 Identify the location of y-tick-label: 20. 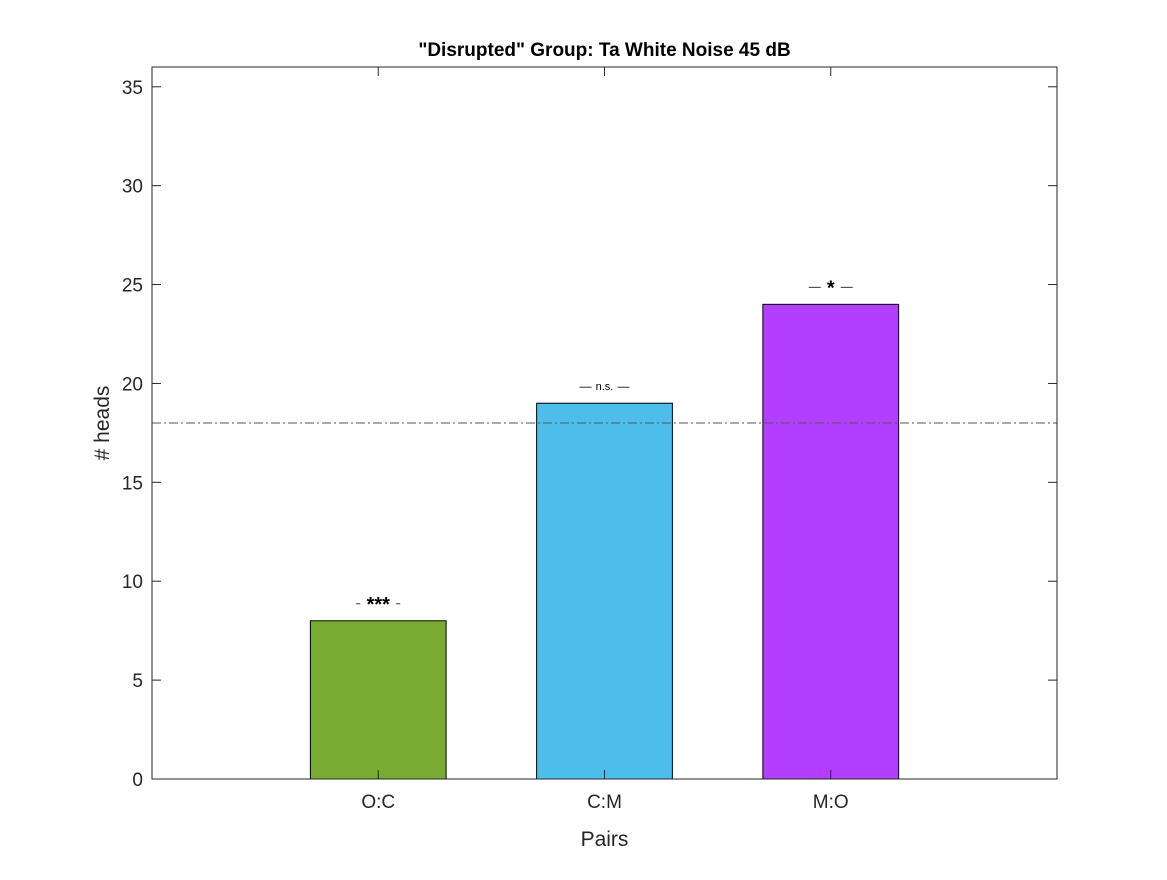
(132, 384).